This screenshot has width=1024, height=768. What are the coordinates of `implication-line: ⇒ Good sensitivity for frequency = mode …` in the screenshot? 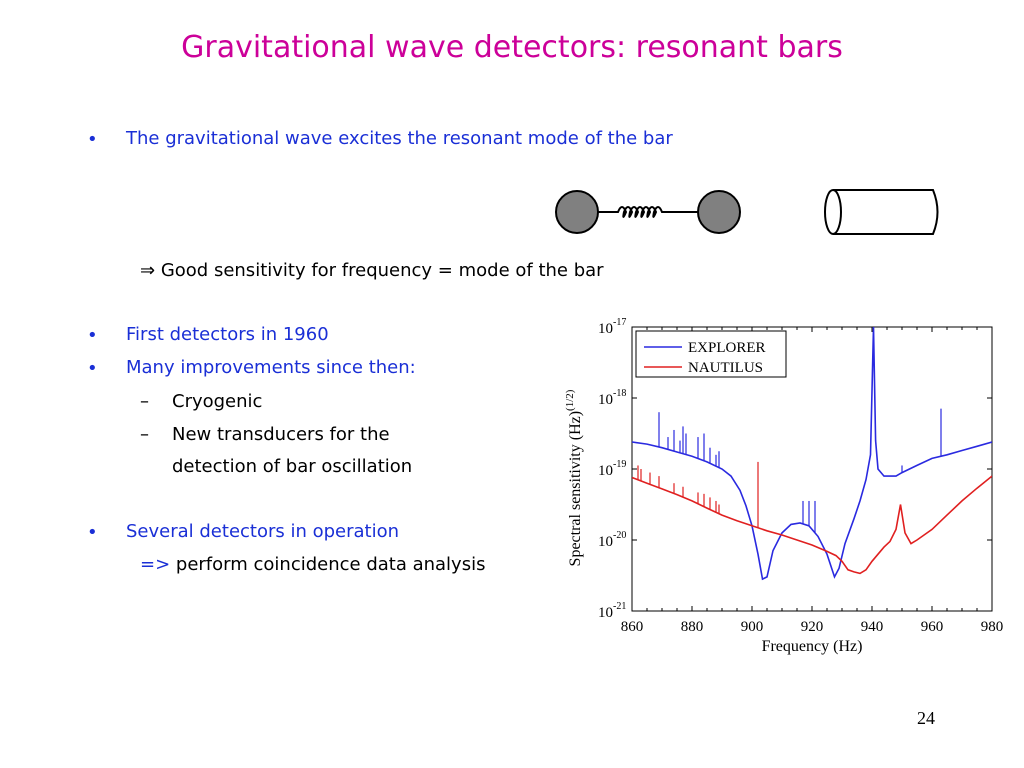 It's located at (372, 270).